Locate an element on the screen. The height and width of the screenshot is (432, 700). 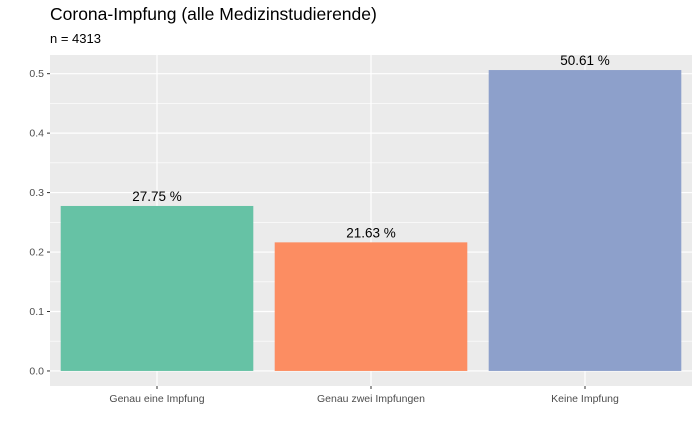
y-tick-label: 0.2 is located at coordinates (36, 253).